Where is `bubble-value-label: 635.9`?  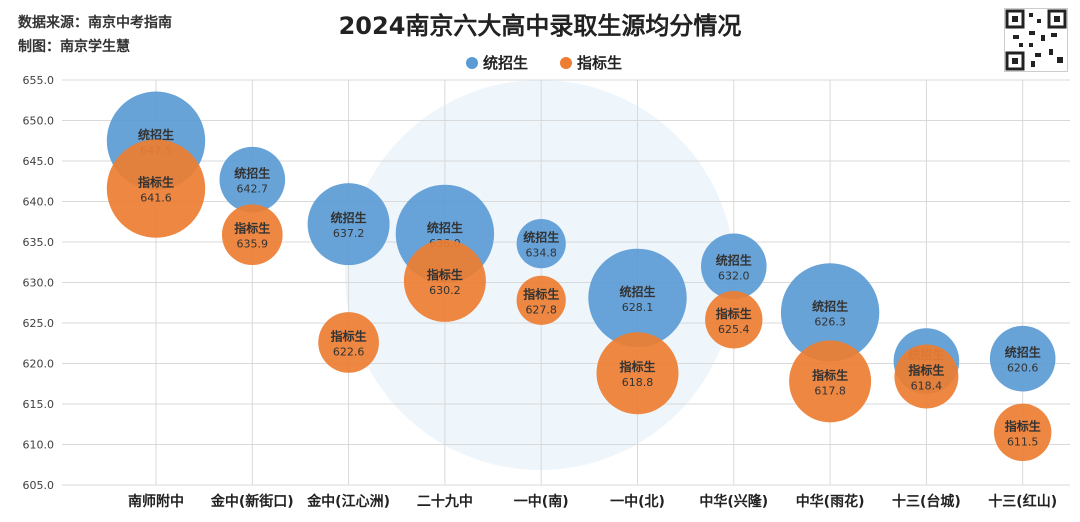
bubble-value-label: 635.9 is located at coordinates (253, 244).